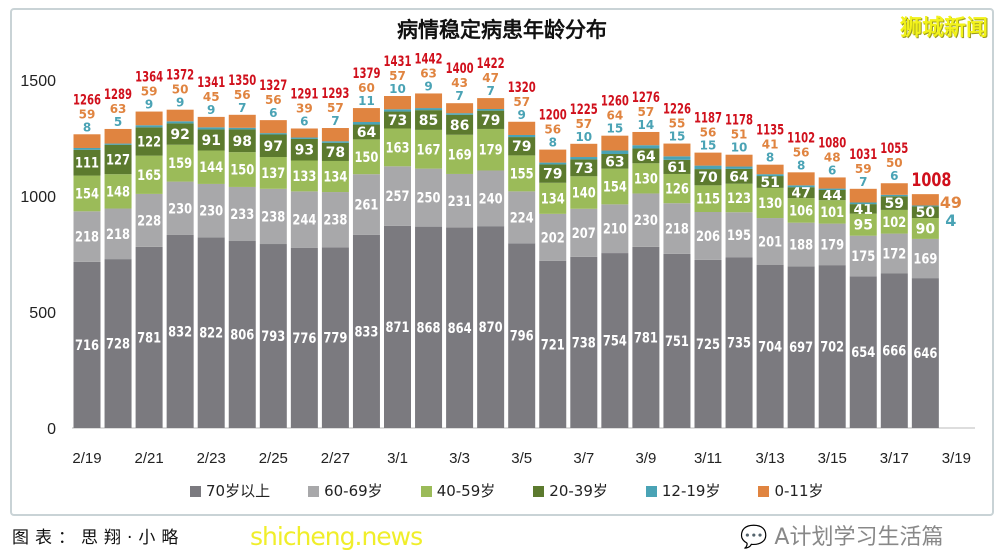 The height and width of the screenshot is (555, 1004). Describe the element at coordinates (925, 354) in the screenshot. I see `segment-label: 646` at that location.